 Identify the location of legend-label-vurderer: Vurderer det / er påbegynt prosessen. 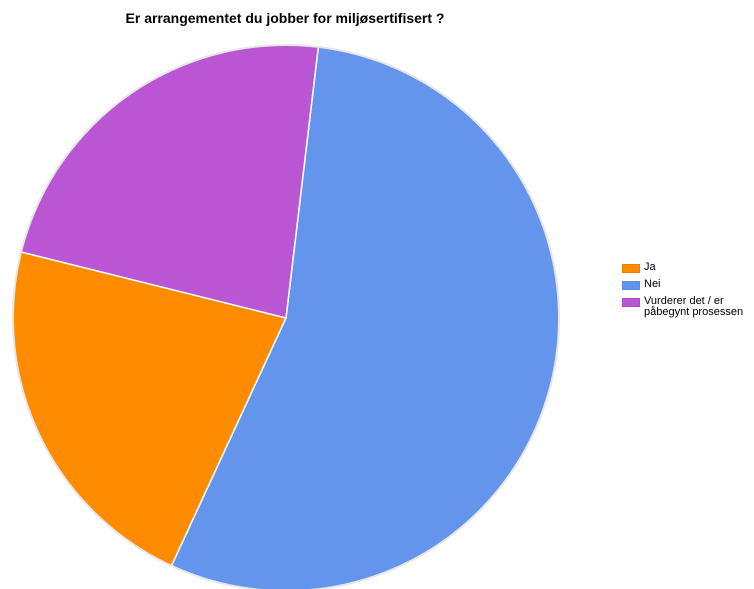
(694, 306).